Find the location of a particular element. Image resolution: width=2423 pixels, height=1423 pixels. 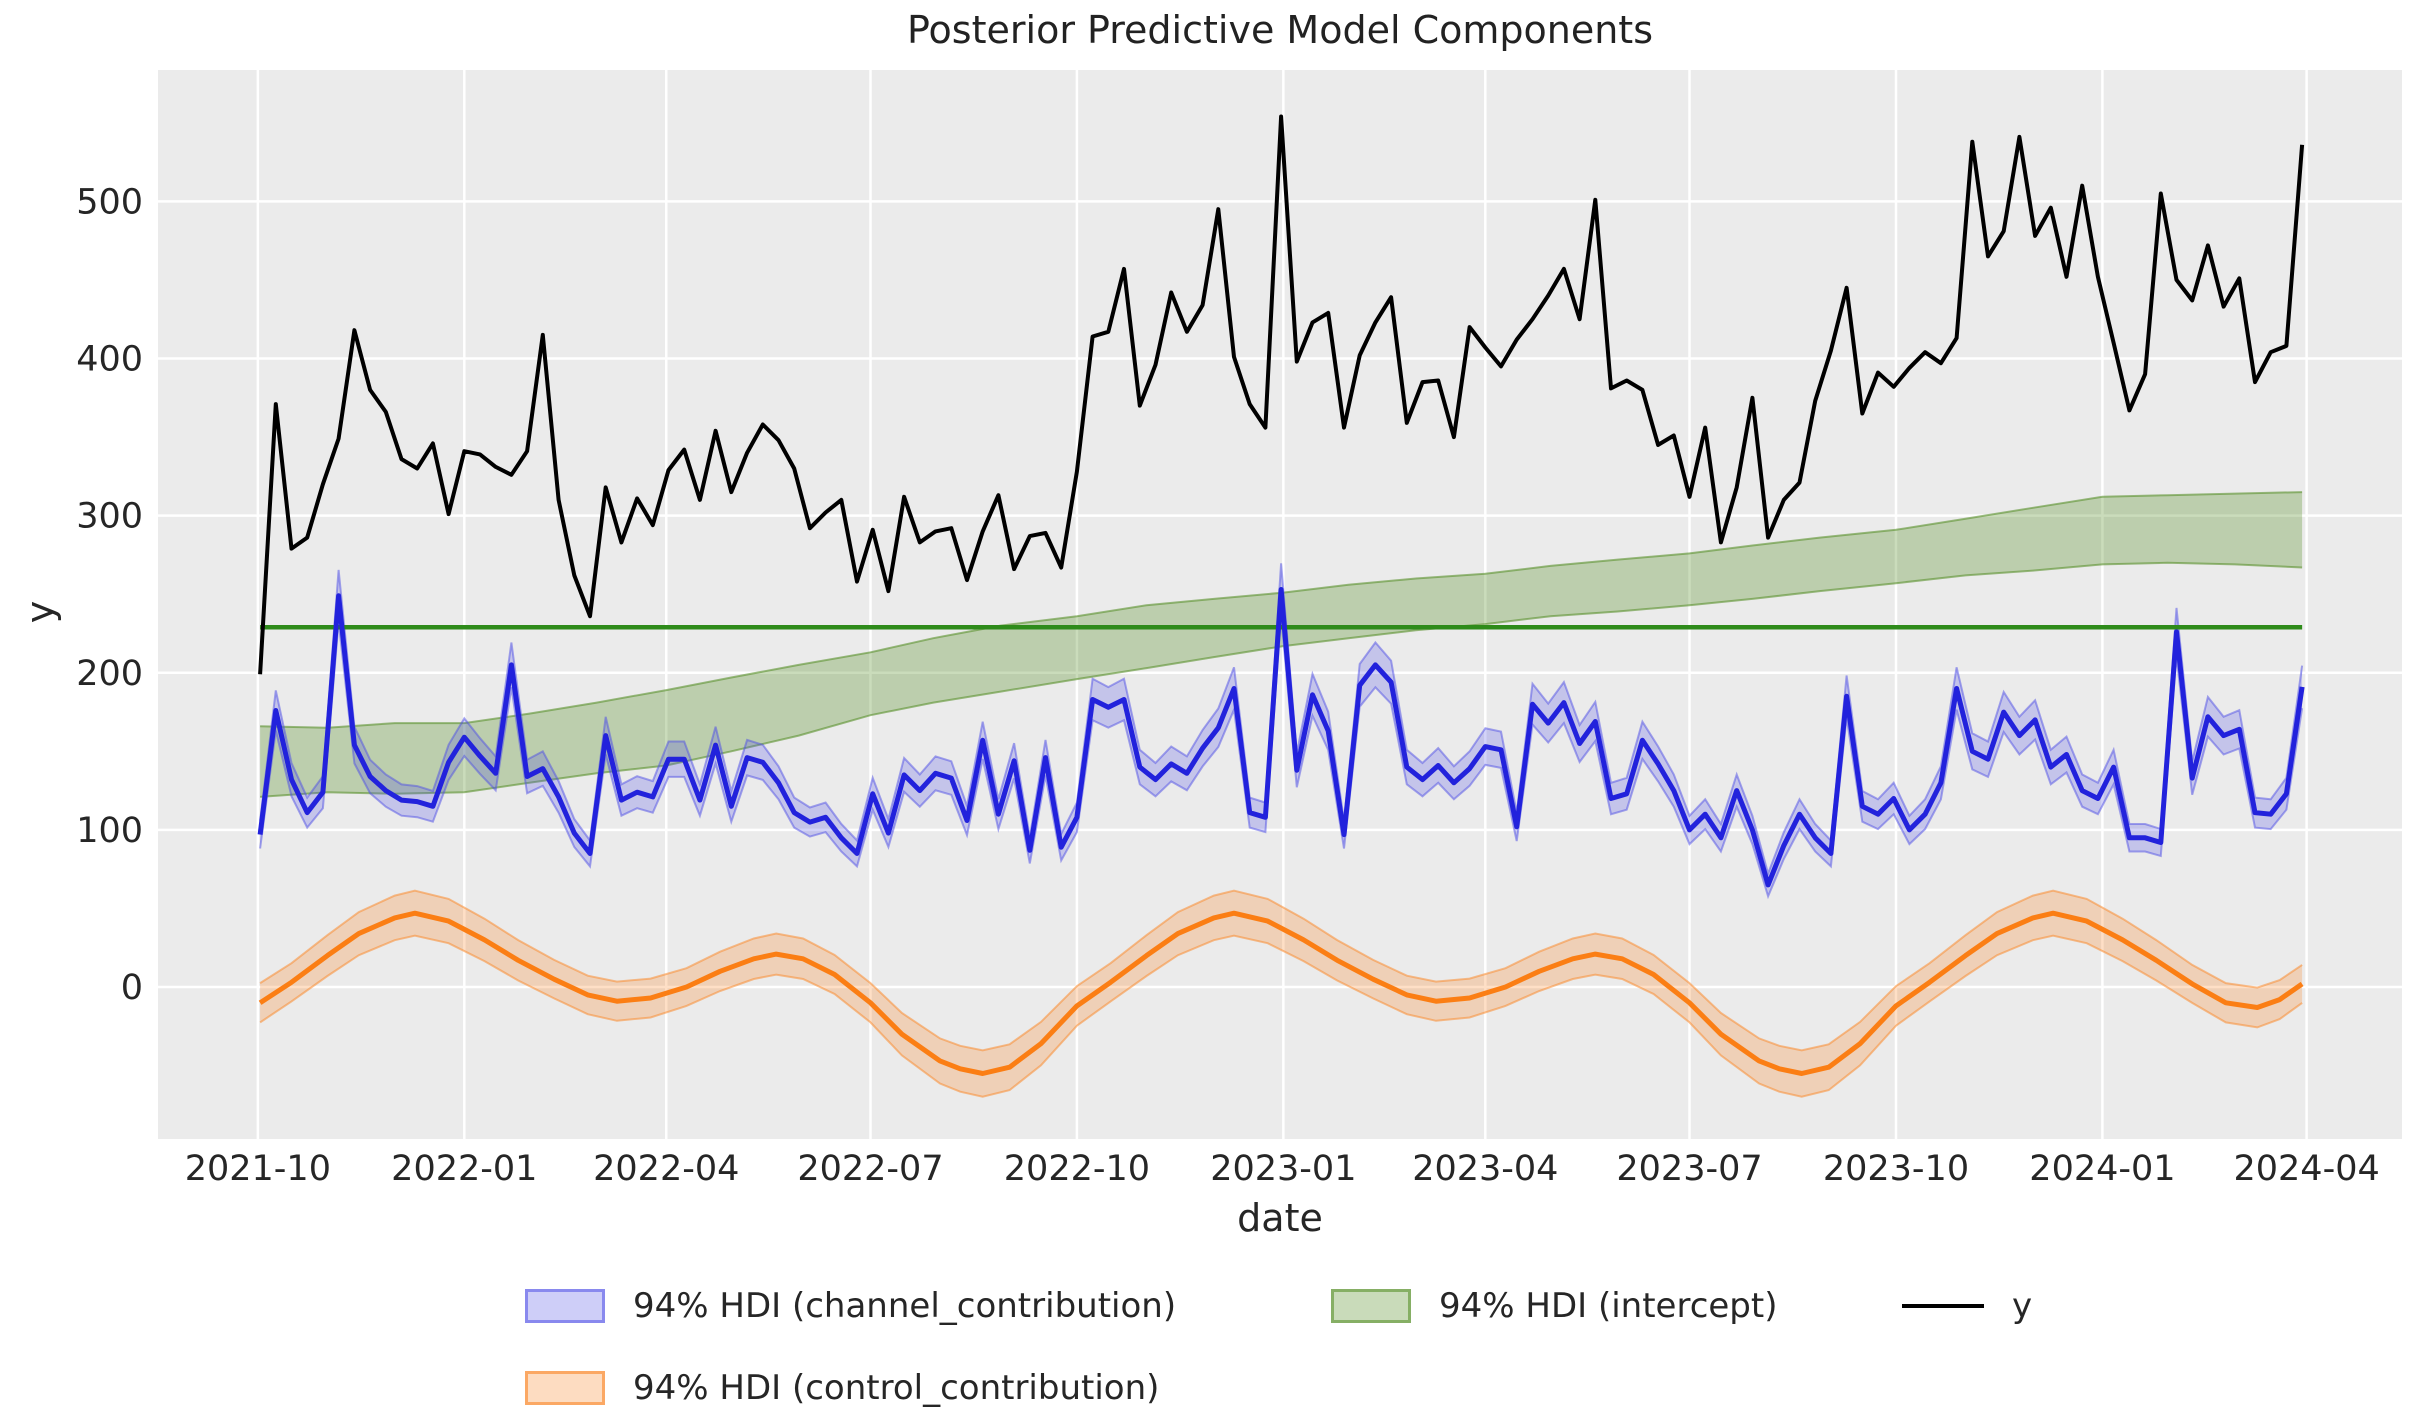

control-band-lower-edge is located at coordinates (1281, 1016).